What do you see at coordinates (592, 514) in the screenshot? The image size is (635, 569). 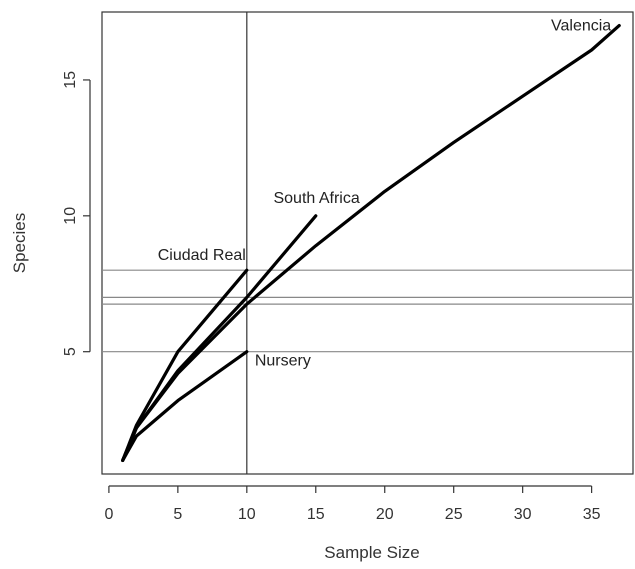 I see `x-tick-label-7: 35` at bounding box center [592, 514].